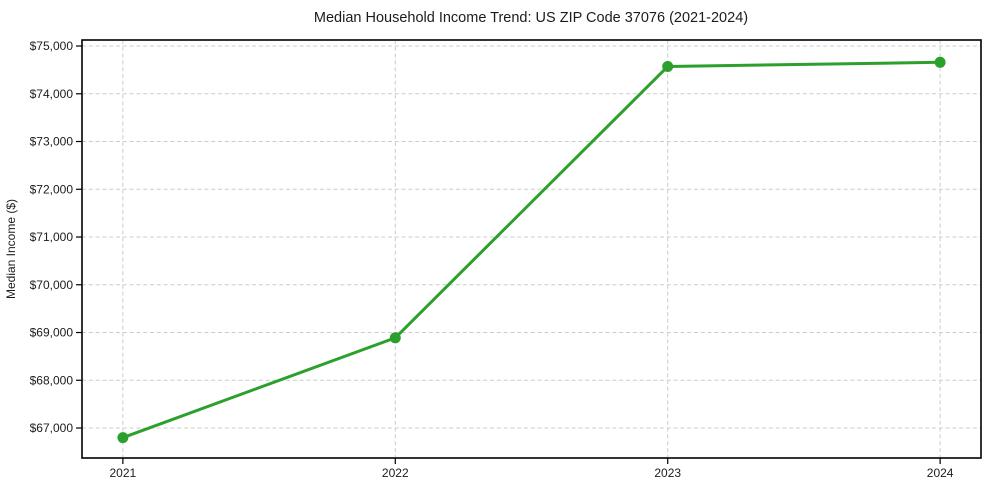 Image resolution: width=989 pixels, height=495 pixels. I want to click on x-tick-label: 2022, so click(395, 473).